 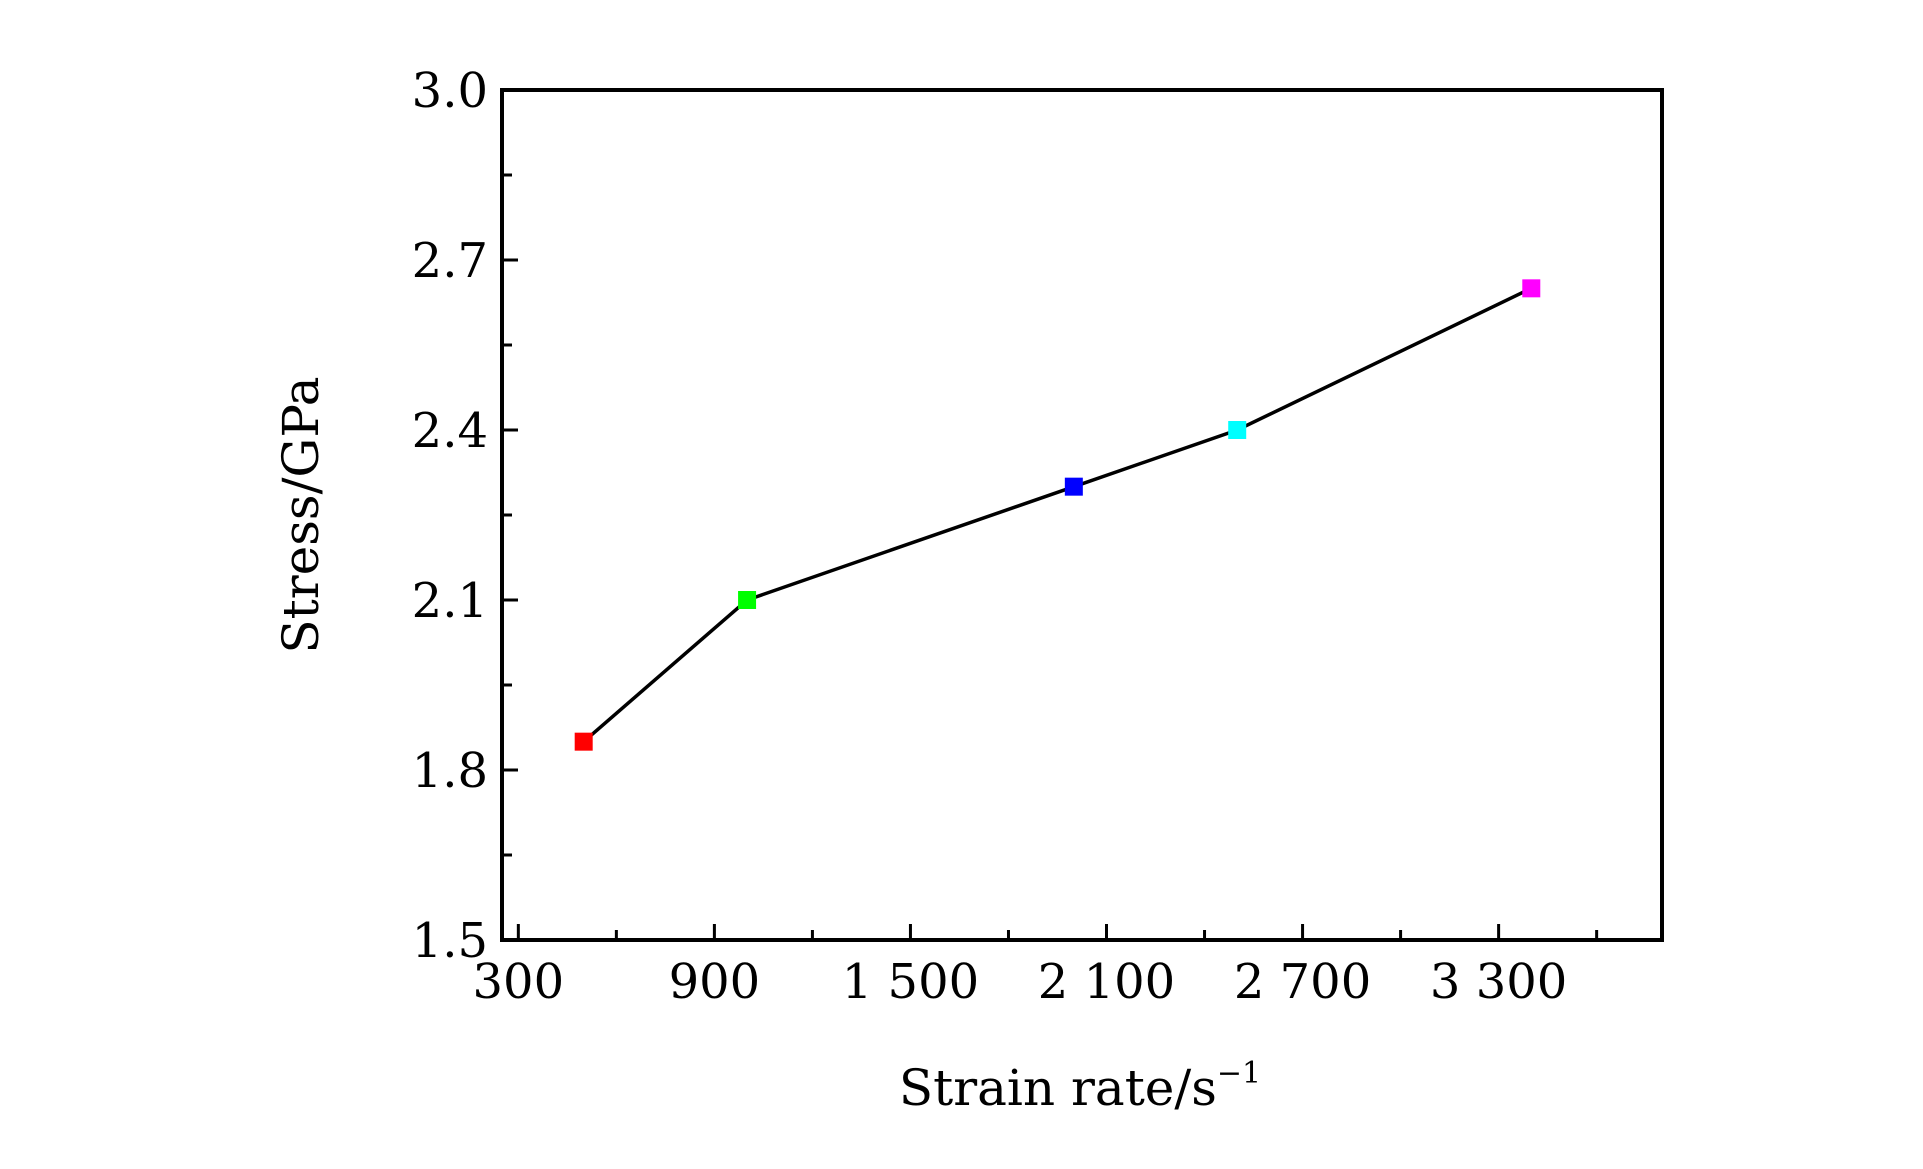 What do you see at coordinates (450, 91) in the screenshot?
I see `y-tick-label: 3.0` at bounding box center [450, 91].